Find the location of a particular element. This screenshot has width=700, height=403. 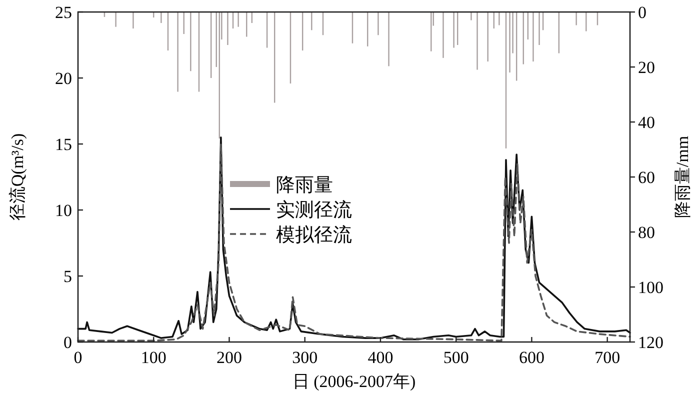

x-tick-label: 600 is located at coordinates (531, 357).